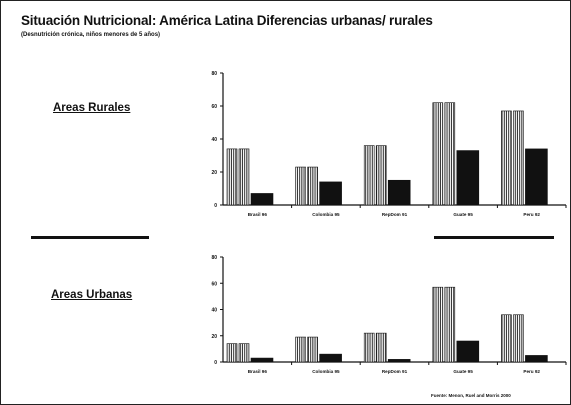  What do you see at coordinates (395, 214) in the screenshot?
I see `rural-x-tick-label: RepDom 91` at bounding box center [395, 214].